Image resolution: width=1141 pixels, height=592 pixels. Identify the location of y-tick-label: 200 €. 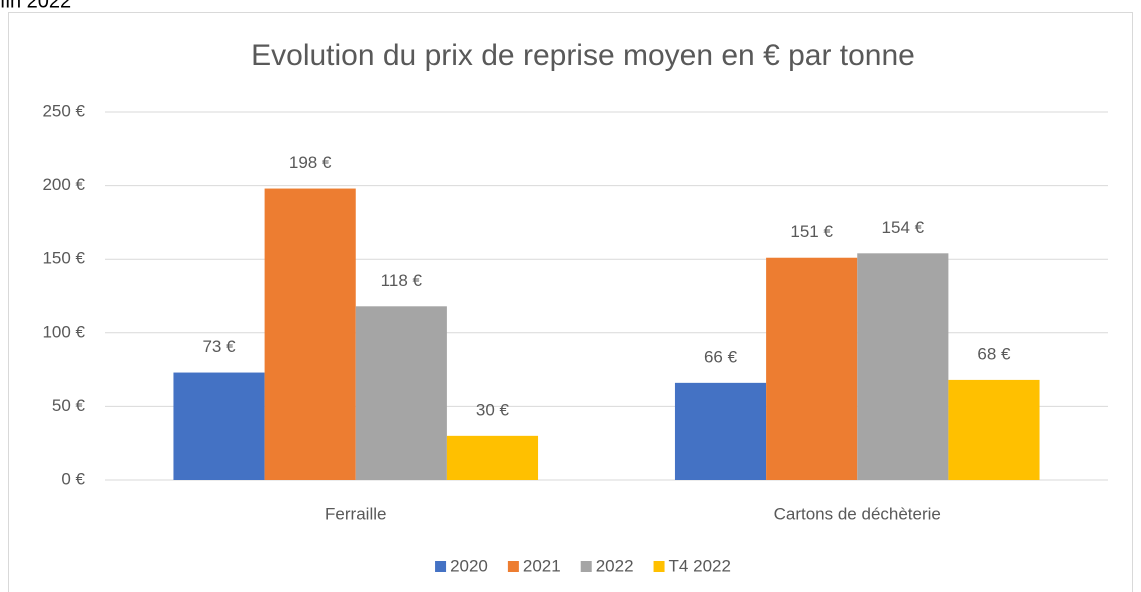
(63, 184).